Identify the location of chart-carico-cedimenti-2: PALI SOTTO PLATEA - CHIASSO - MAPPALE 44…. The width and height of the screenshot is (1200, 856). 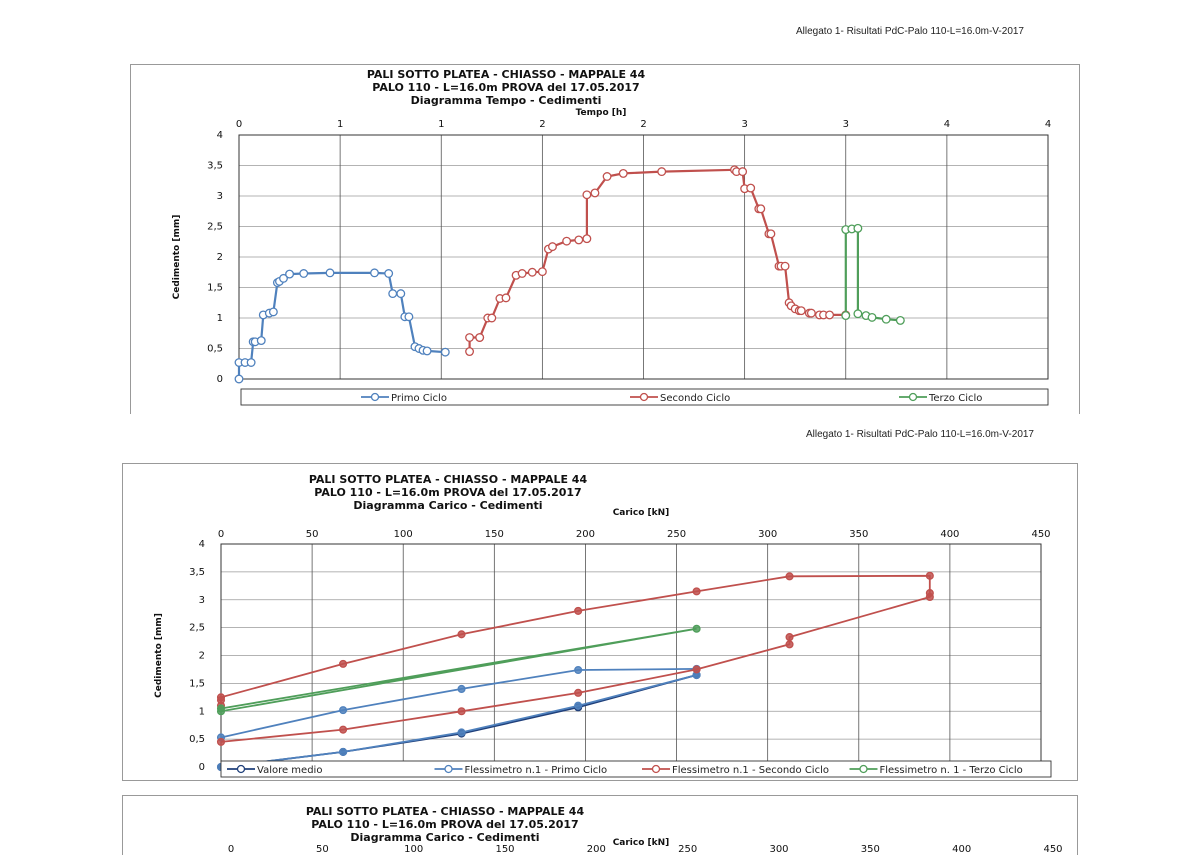
(645, 830).